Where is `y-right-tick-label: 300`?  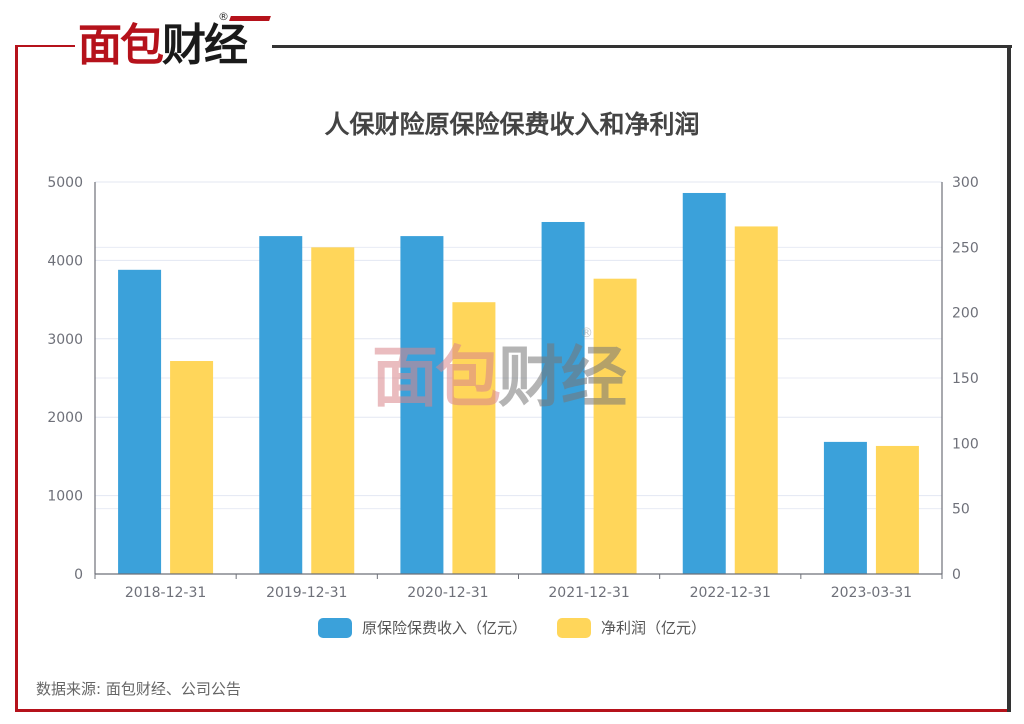 y-right-tick-label: 300 is located at coordinates (965, 183).